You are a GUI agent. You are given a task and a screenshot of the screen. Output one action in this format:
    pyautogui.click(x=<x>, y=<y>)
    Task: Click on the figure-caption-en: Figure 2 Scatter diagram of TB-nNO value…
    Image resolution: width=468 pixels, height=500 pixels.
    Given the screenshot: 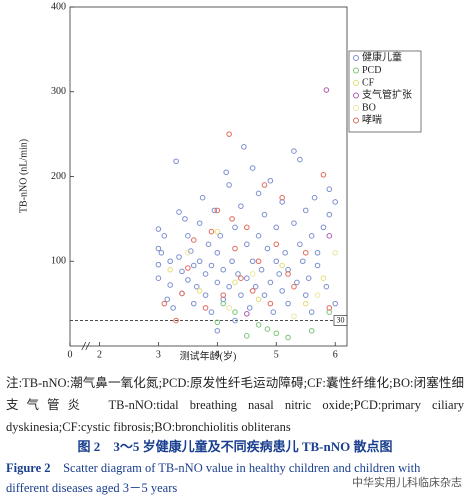 What is the action you would take?
    pyautogui.click(x=235, y=478)
    